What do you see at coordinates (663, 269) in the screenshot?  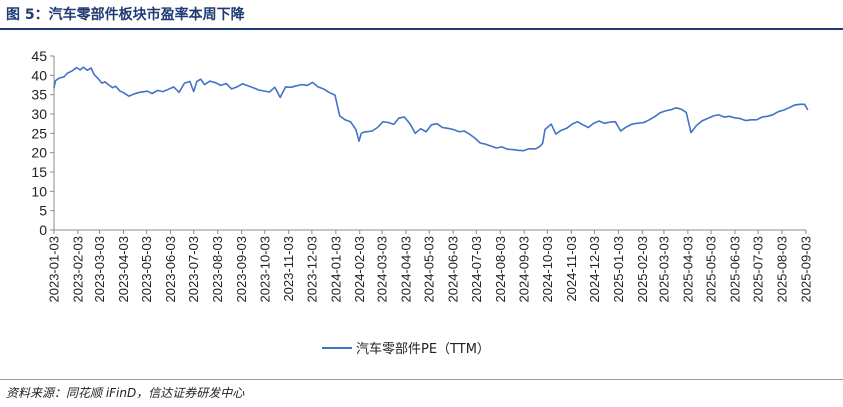 I see `x-tick-label: 2025-03-03` at bounding box center [663, 269].